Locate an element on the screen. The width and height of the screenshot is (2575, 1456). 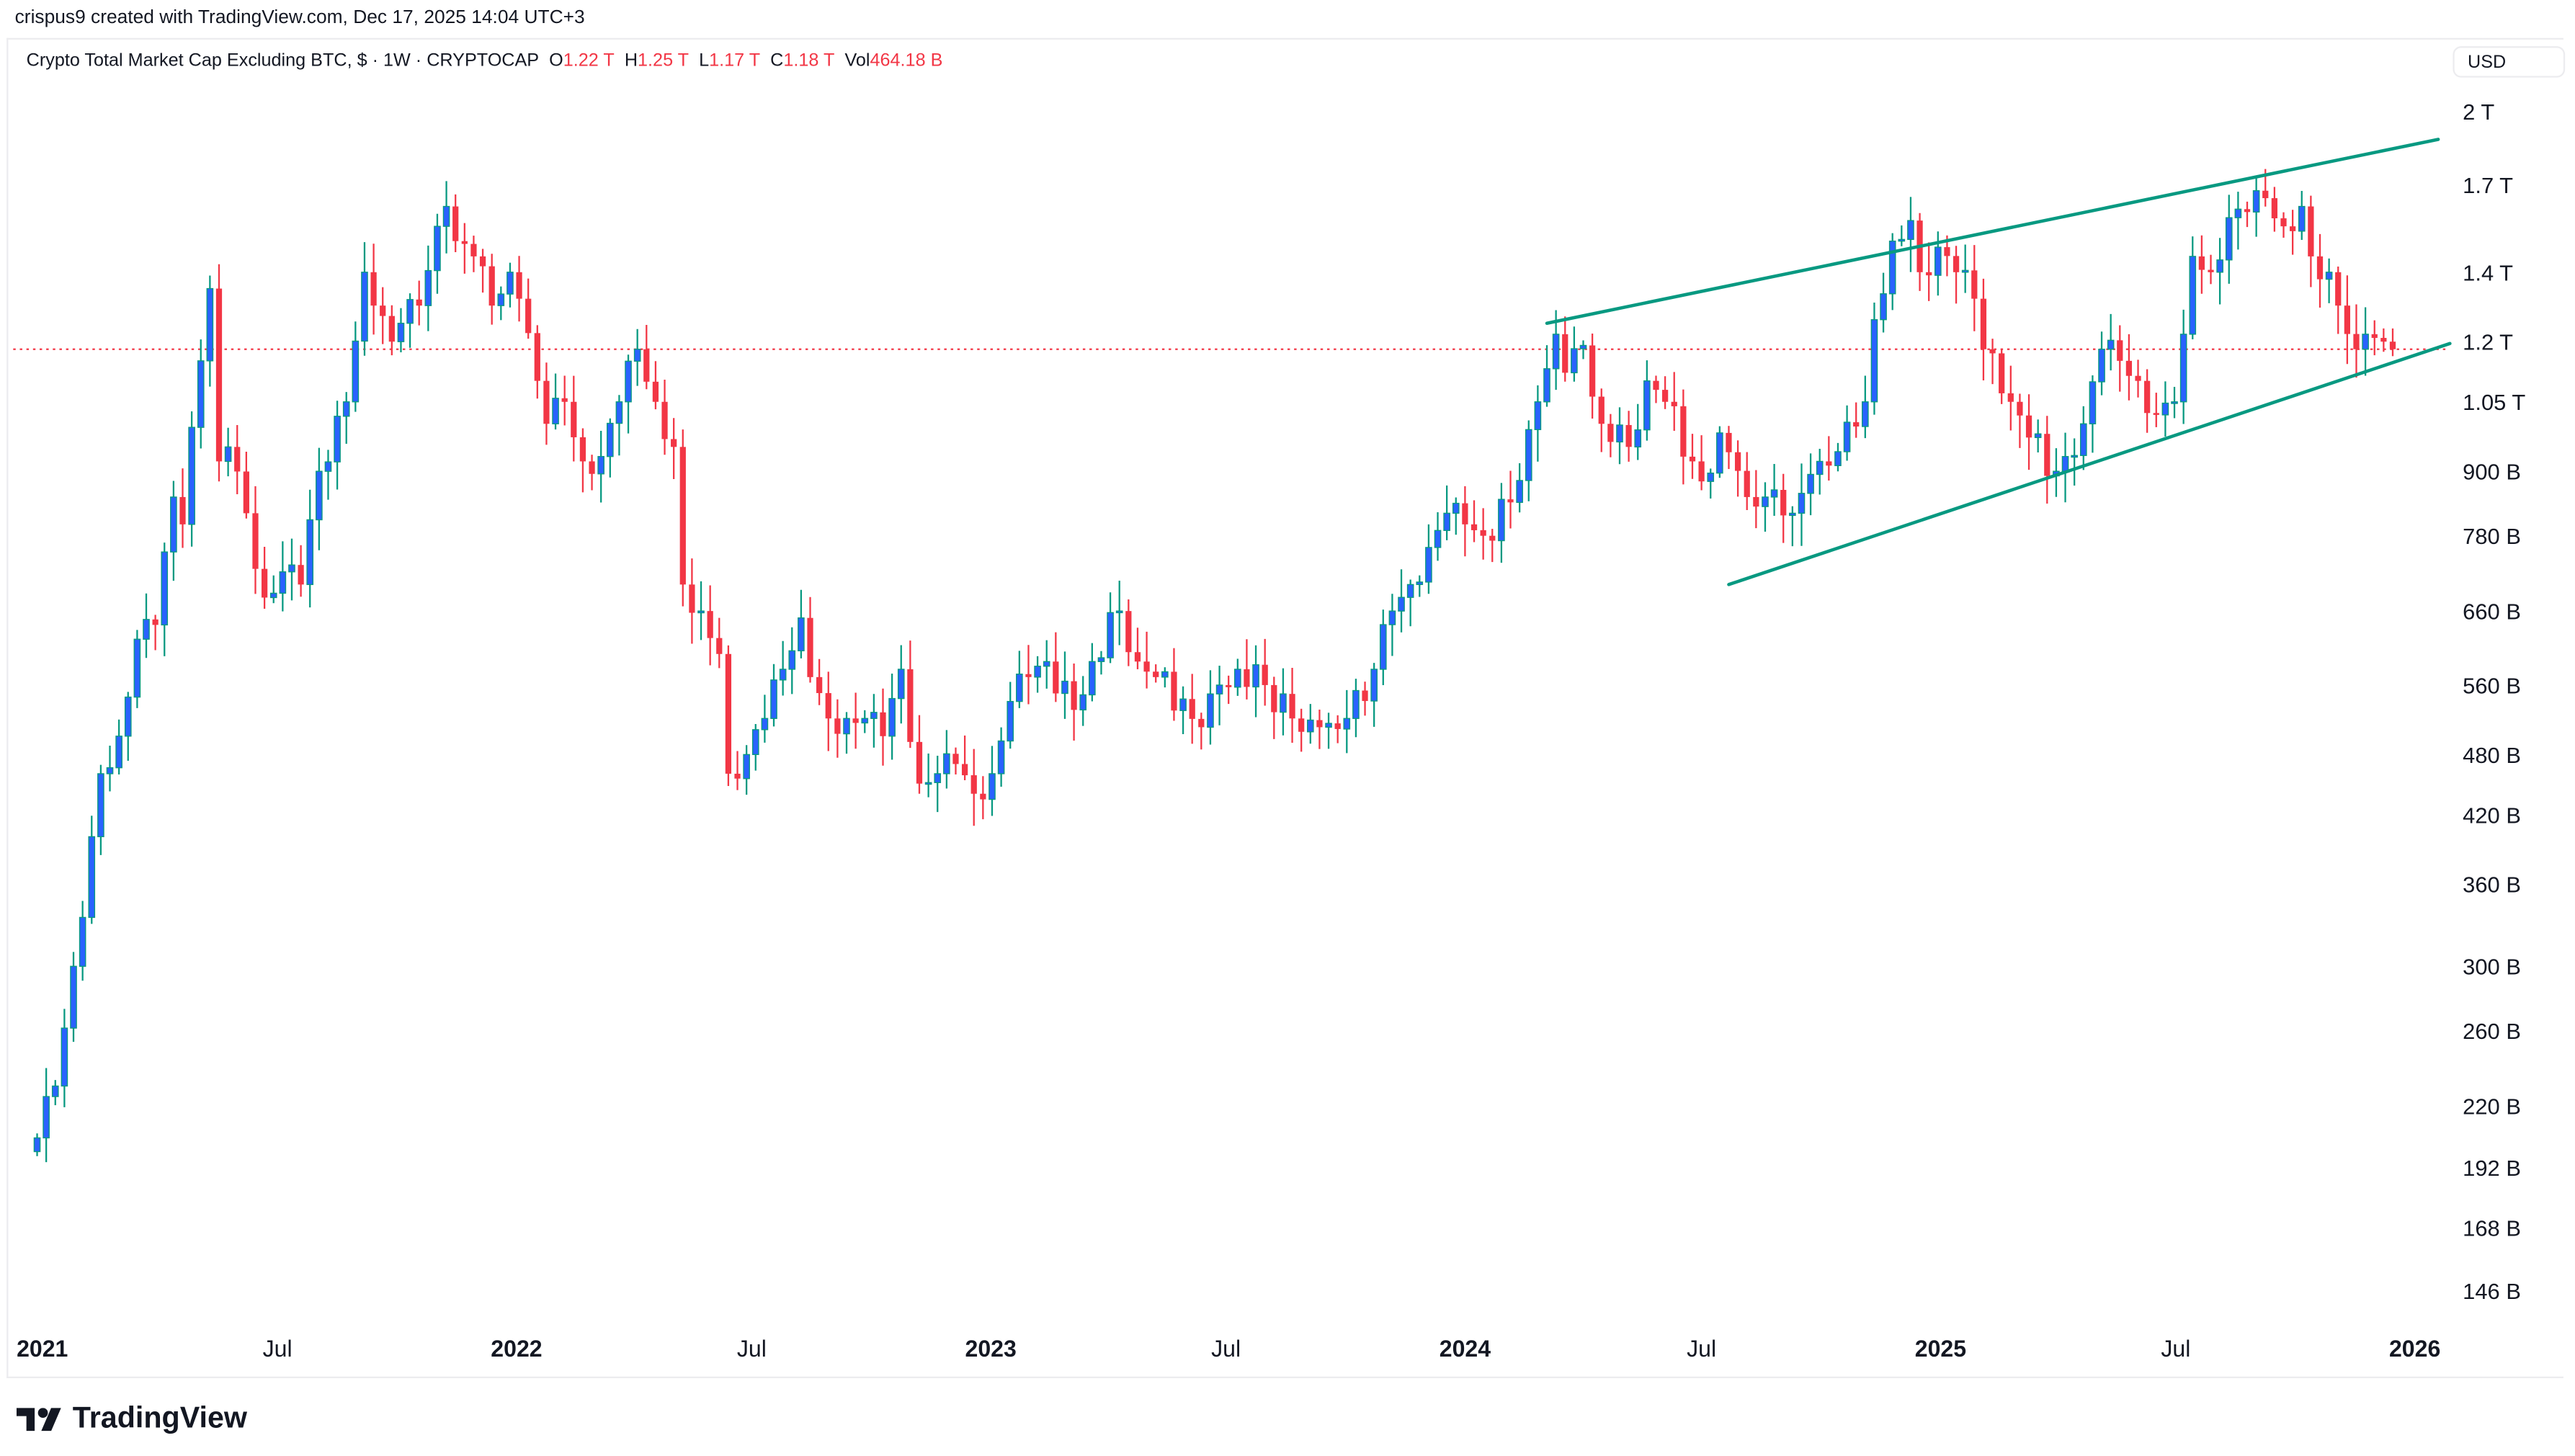
upper-trendline is located at coordinates (1993, 231).